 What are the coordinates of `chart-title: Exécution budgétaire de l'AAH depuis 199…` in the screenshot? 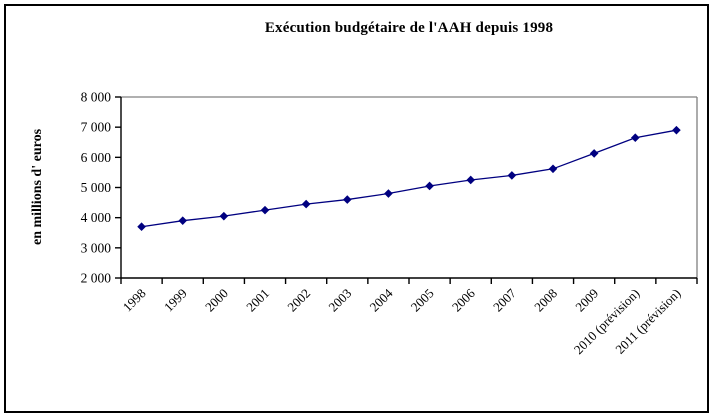 It's located at (409, 28).